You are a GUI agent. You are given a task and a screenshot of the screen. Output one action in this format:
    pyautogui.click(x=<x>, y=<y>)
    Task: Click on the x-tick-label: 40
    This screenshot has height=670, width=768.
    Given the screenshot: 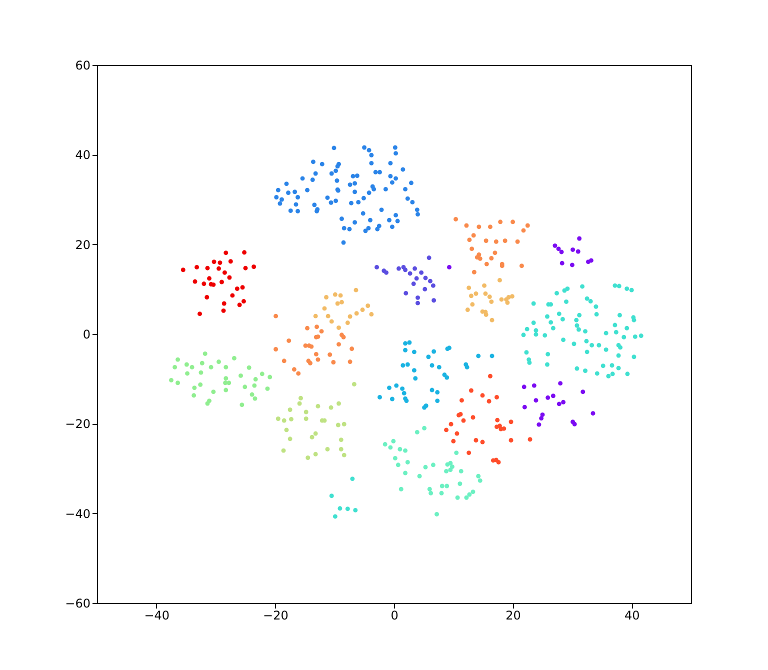 What is the action you would take?
    pyautogui.click(x=632, y=615)
    